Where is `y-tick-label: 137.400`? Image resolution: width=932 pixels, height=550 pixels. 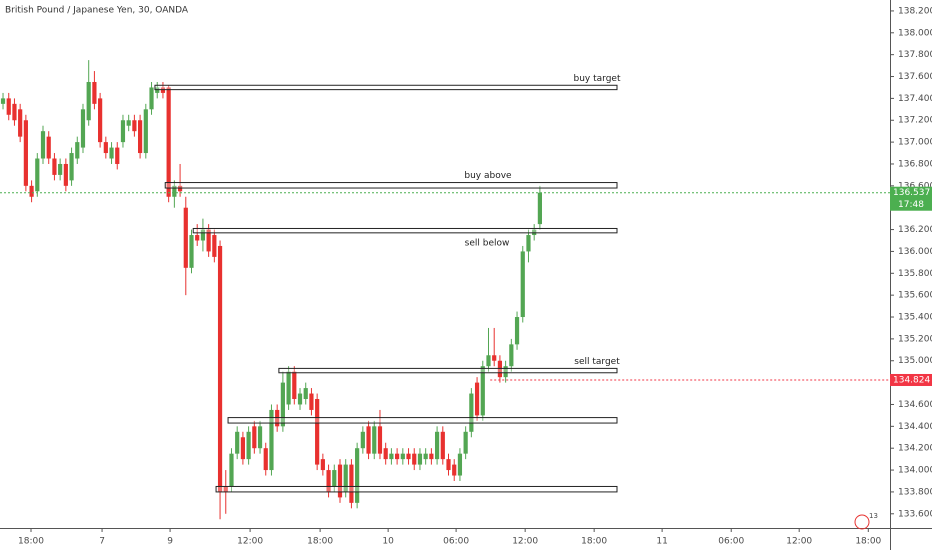
y-tick-label: 137.400 is located at coordinates (915, 99).